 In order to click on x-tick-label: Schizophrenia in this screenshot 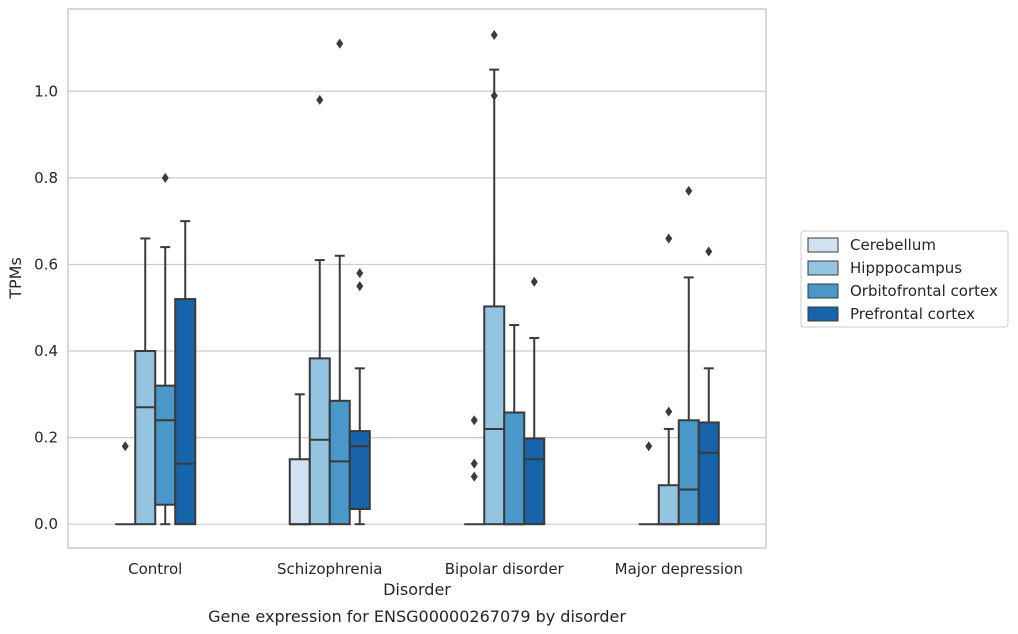, I will do `click(329, 569)`.